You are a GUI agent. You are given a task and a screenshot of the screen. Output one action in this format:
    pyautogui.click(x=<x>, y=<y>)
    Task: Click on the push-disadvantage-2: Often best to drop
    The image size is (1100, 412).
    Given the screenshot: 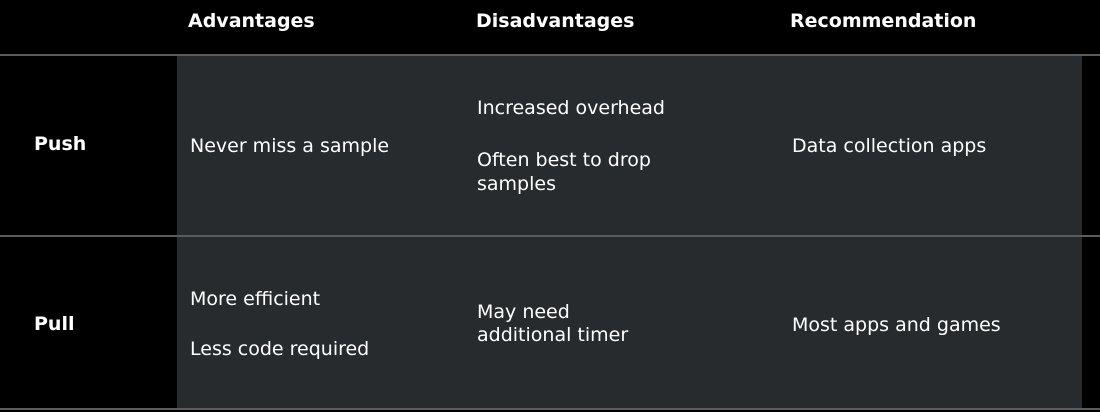 What is the action you would take?
    pyautogui.click(x=564, y=160)
    